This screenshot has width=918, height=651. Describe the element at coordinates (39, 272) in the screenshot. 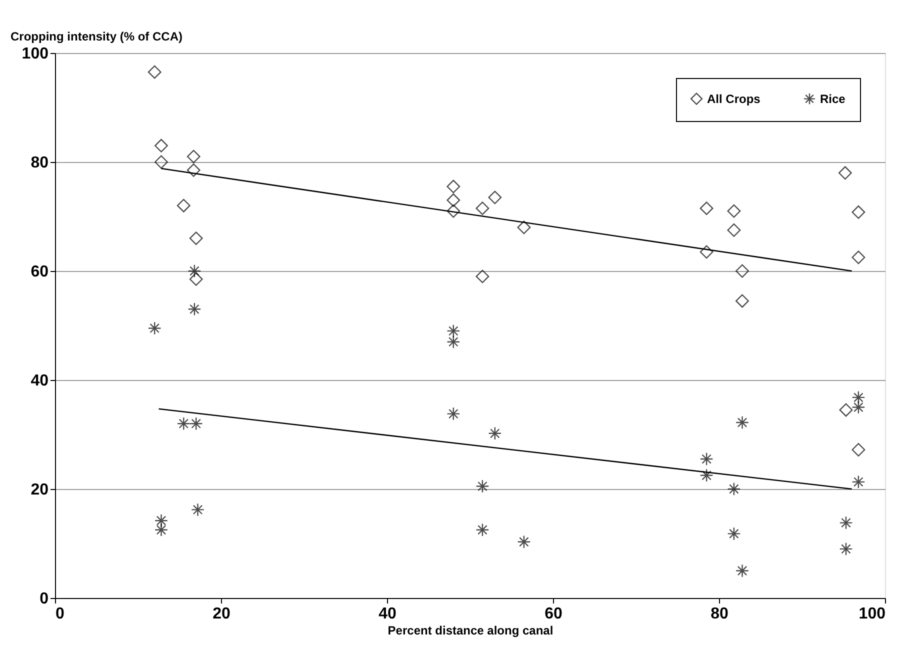

I see `y-tick-label: 60` at that location.